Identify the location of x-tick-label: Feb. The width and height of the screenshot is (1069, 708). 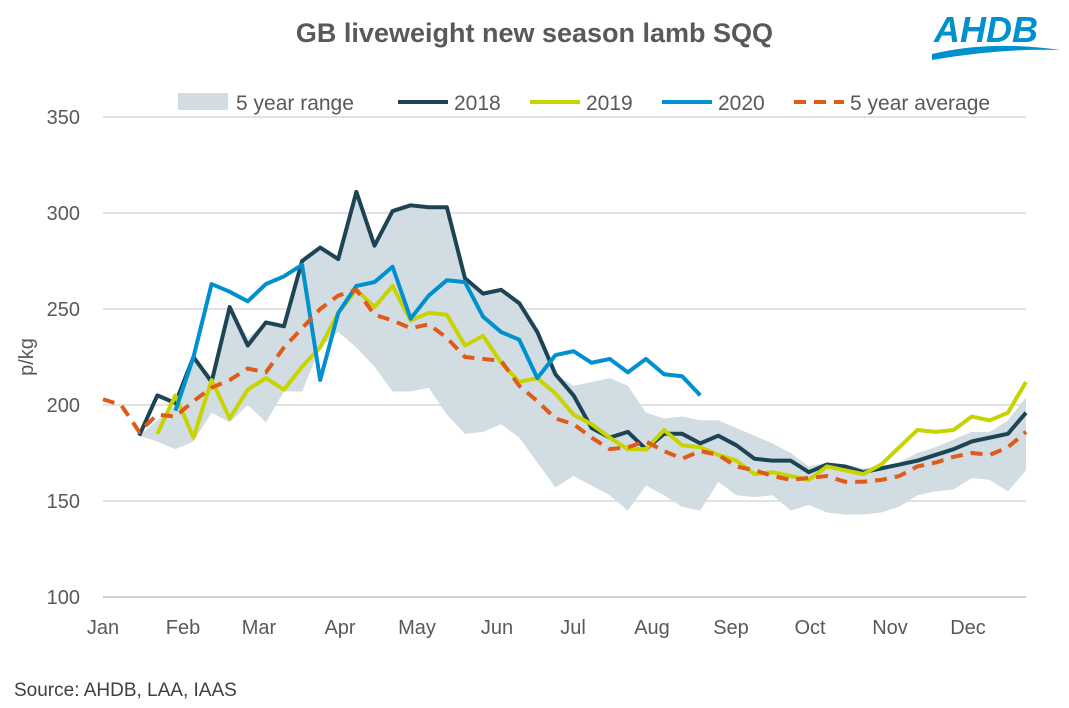
(183, 628).